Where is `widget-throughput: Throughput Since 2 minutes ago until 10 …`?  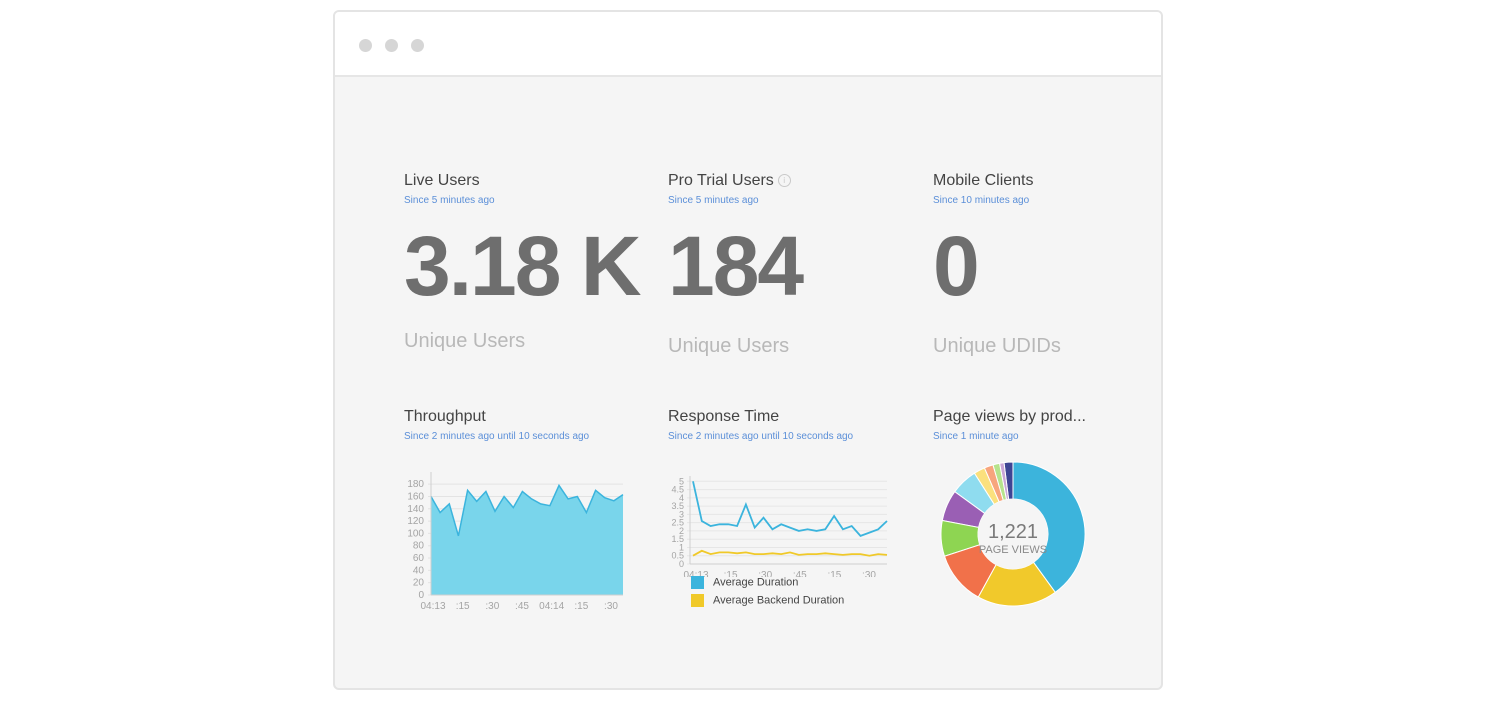 widget-throughput: Throughput Since 2 minutes ago until 10 … is located at coordinates (496, 425).